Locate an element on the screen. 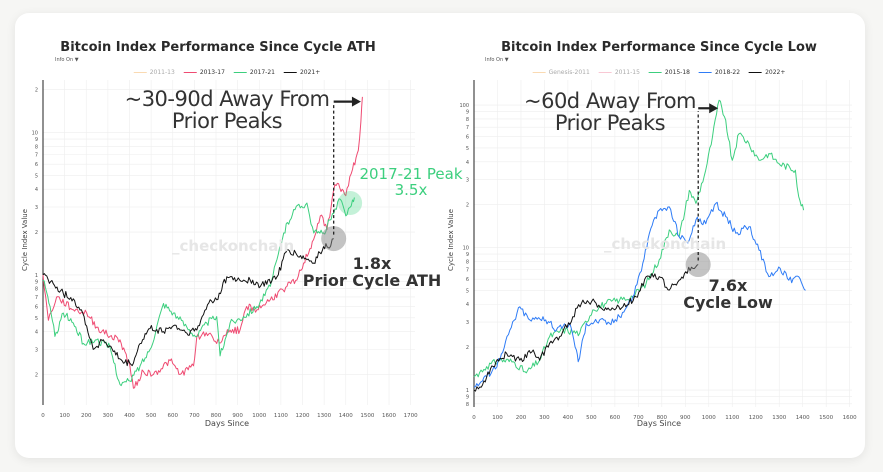 Image resolution: width=883 pixels, height=472 pixels. current-annotation: 1.8x Prior Cycle ATH is located at coordinates (372, 272).